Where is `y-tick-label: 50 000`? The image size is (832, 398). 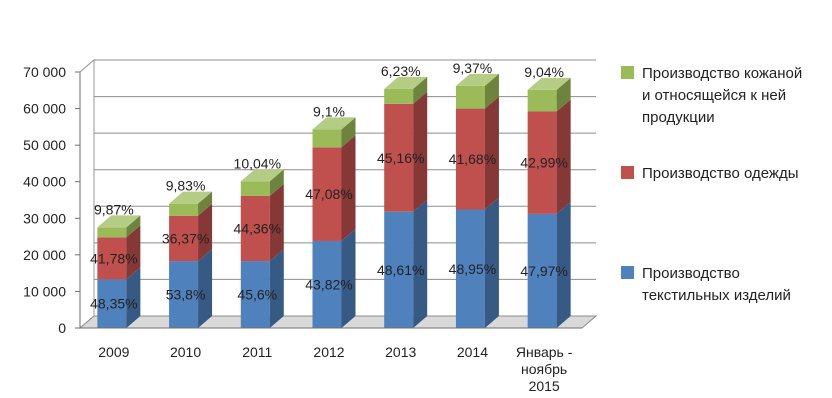
y-tick-label: 50 000 is located at coordinates (44, 145).